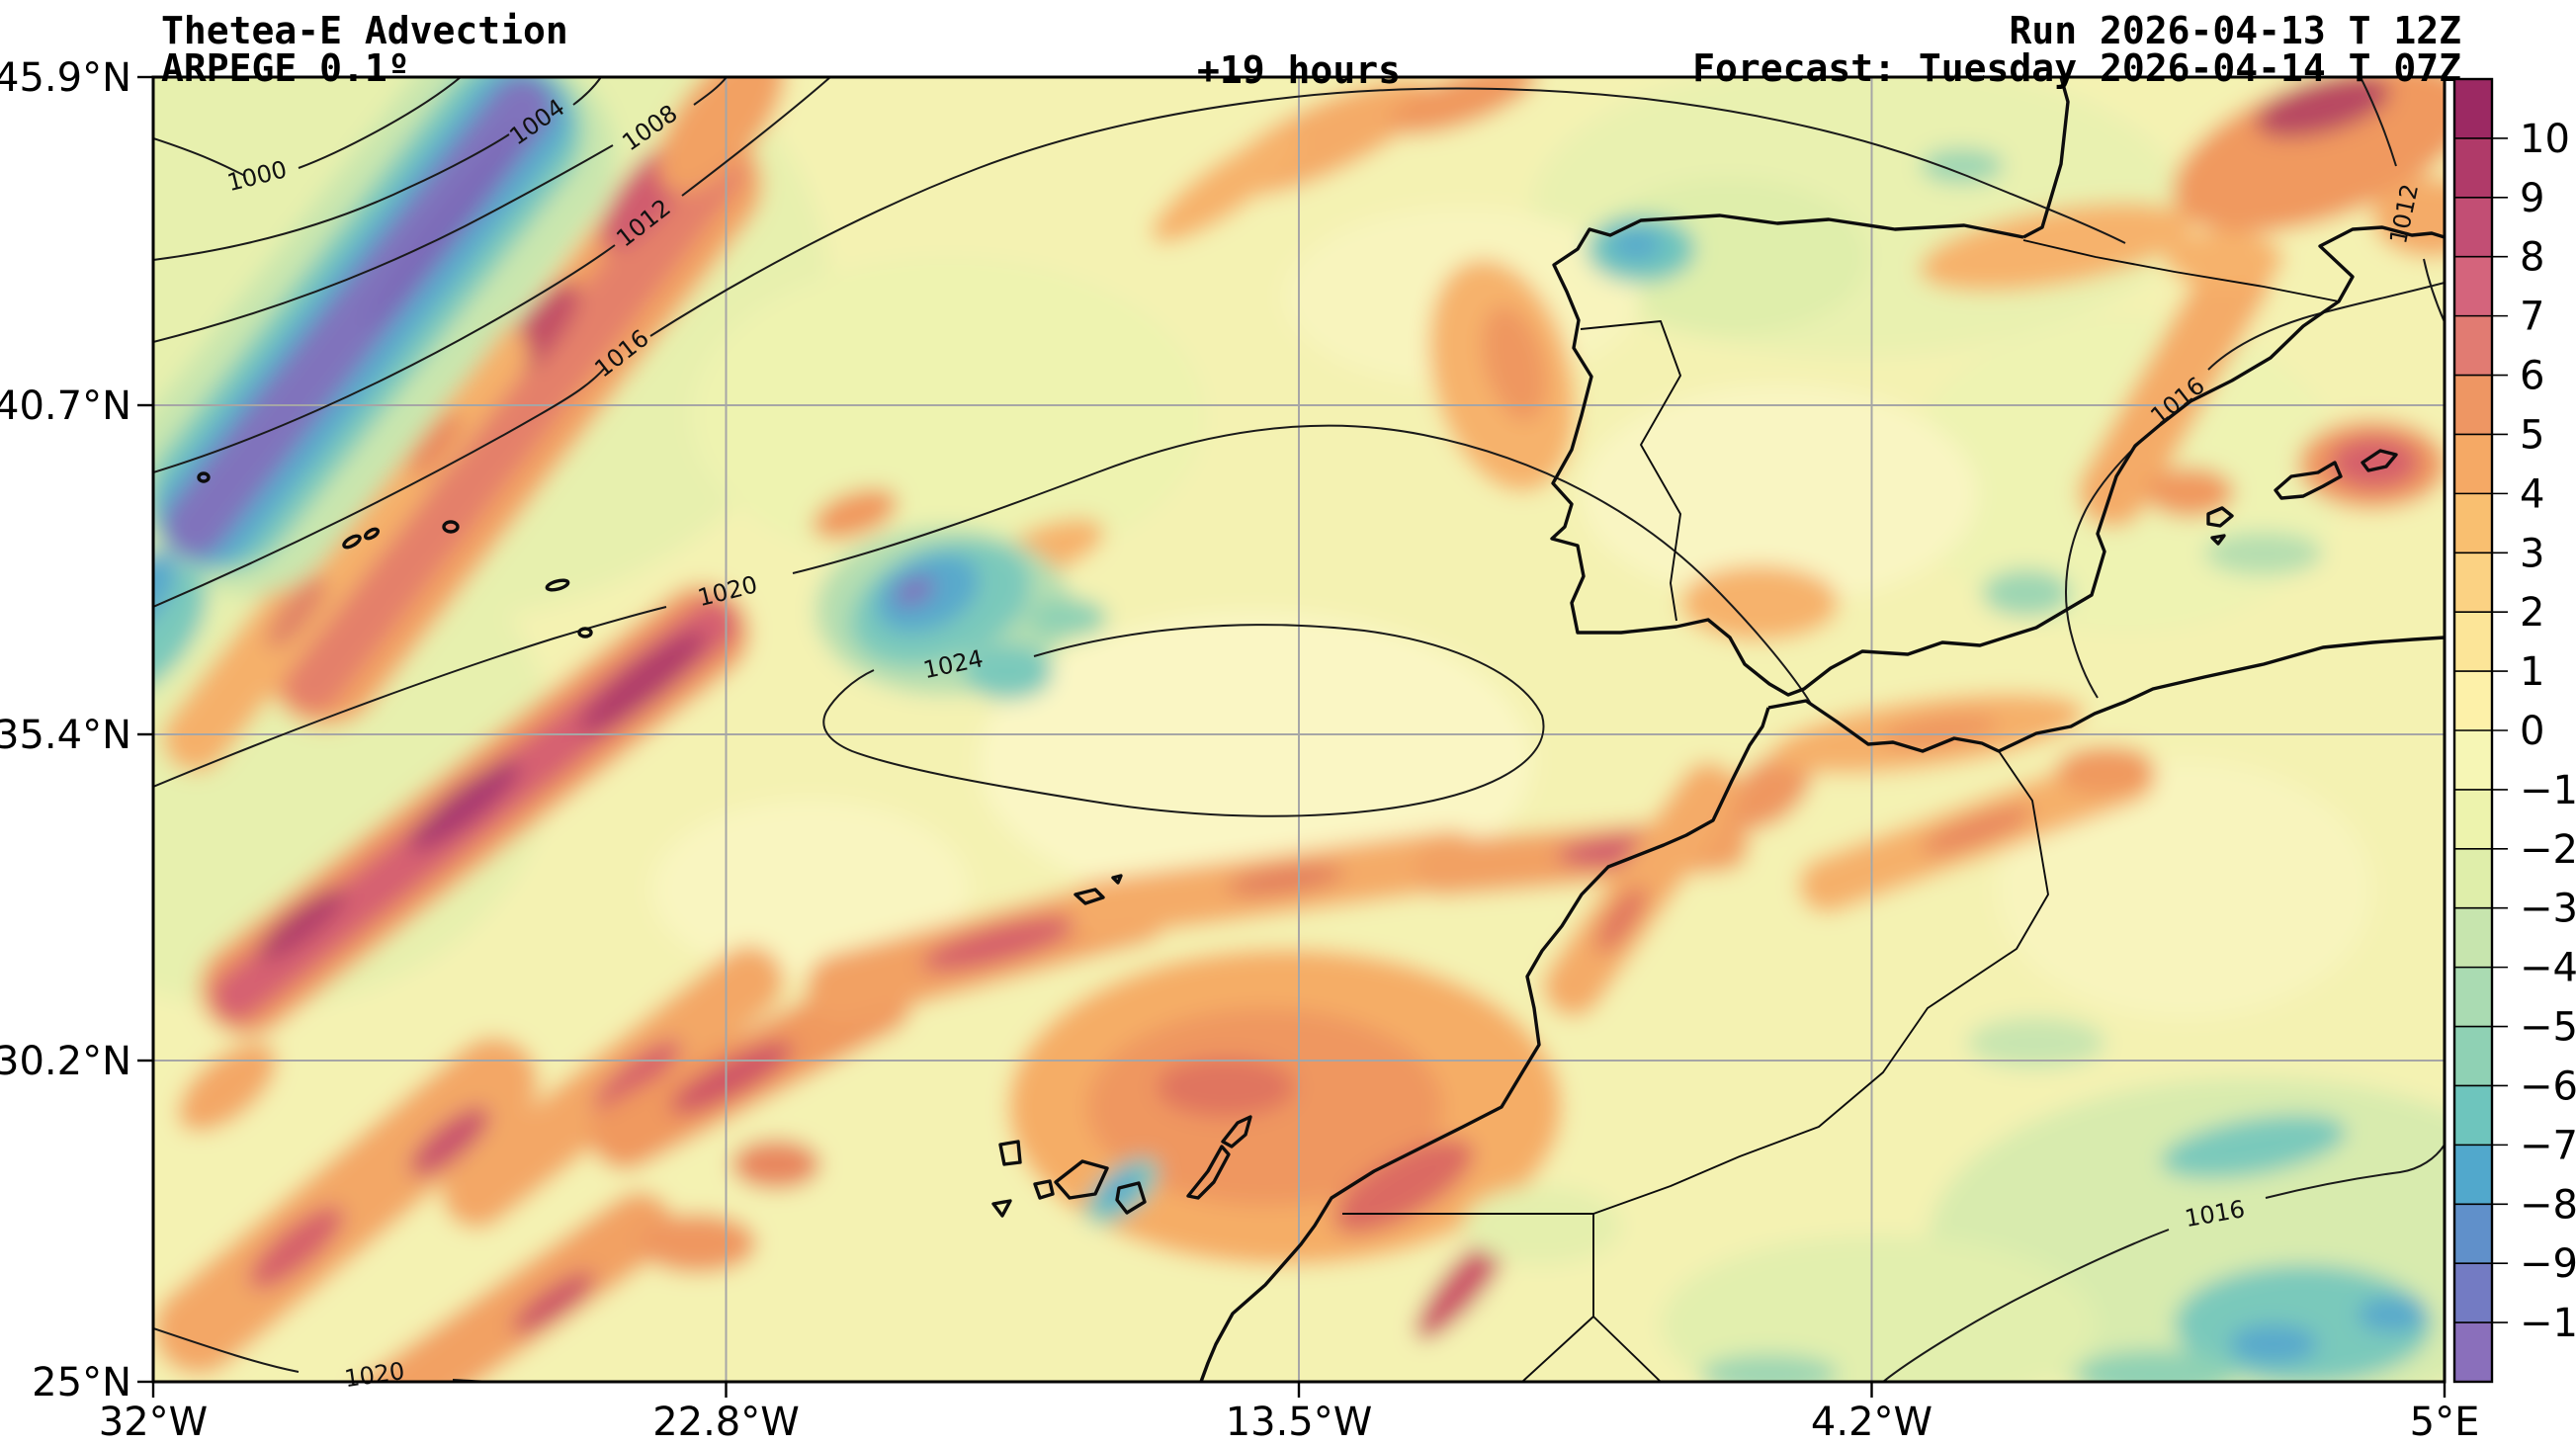  I want to click on chart-title: Thetea-E Advection, so click(364, 30).